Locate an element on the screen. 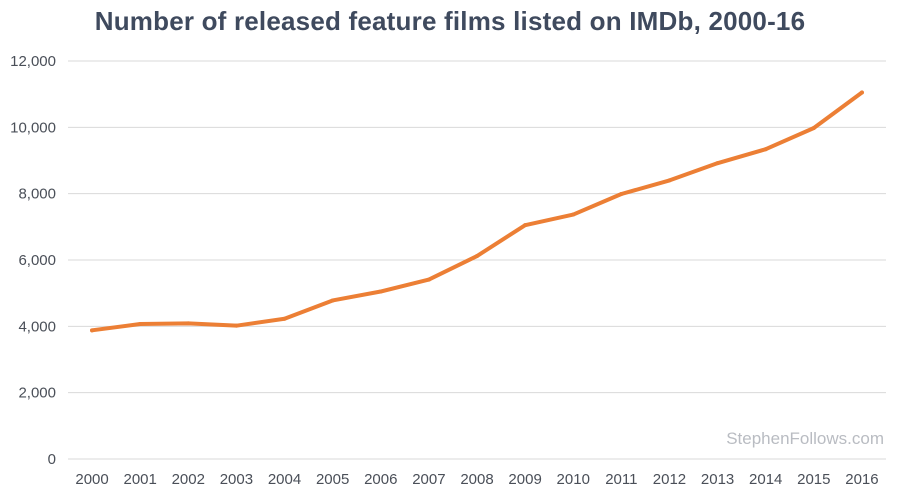 The width and height of the screenshot is (900, 500). y-axis-ticks: 0 2,000 4,000 6,000 8,000 10,000 12,000 is located at coordinates (33, 260).